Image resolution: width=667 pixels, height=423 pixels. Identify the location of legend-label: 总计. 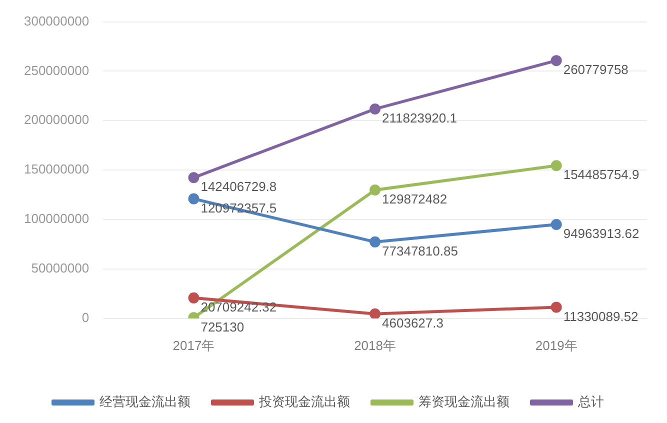
(590, 402).